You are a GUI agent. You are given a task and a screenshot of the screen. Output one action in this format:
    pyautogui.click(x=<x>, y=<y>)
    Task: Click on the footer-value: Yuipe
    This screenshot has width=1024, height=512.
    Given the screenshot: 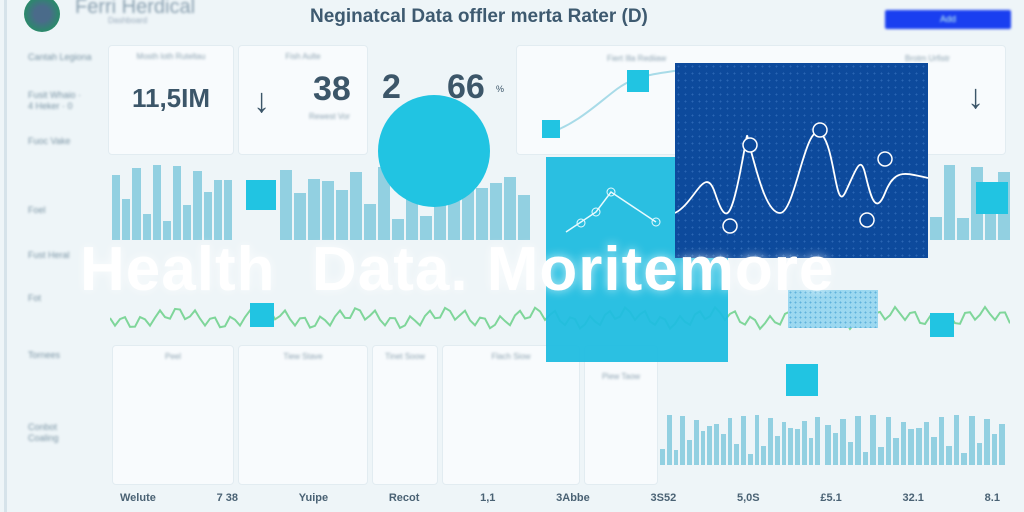 What is the action you would take?
    pyautogui.click(x=313, y=498)
    